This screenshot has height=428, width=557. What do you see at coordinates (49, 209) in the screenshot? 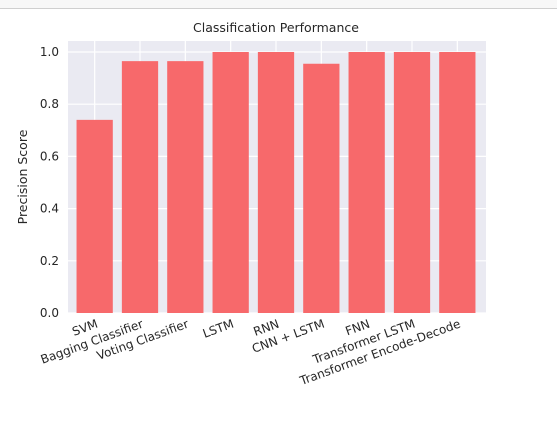
I see `y-tick-label: 0.4` at bounding box center [49, 209].